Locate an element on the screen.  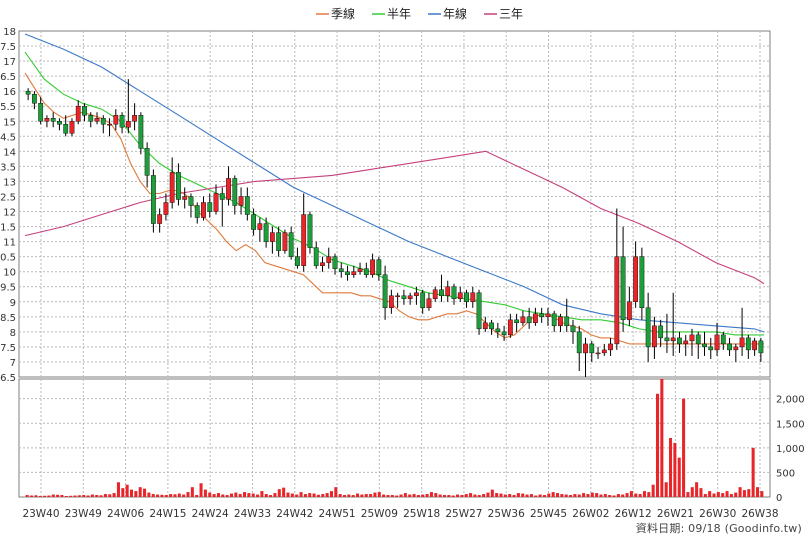
volume-tick-label: 500 is located at coordinates (785, 473).